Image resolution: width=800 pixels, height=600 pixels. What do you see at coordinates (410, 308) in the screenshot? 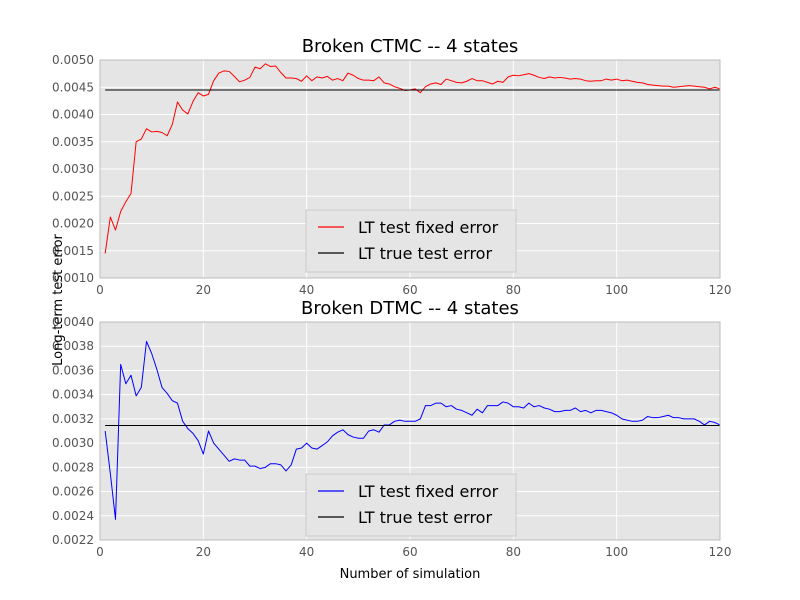
I see `chart-title: Broken DTMC -- 4 states` at bounding box center [410, 308].